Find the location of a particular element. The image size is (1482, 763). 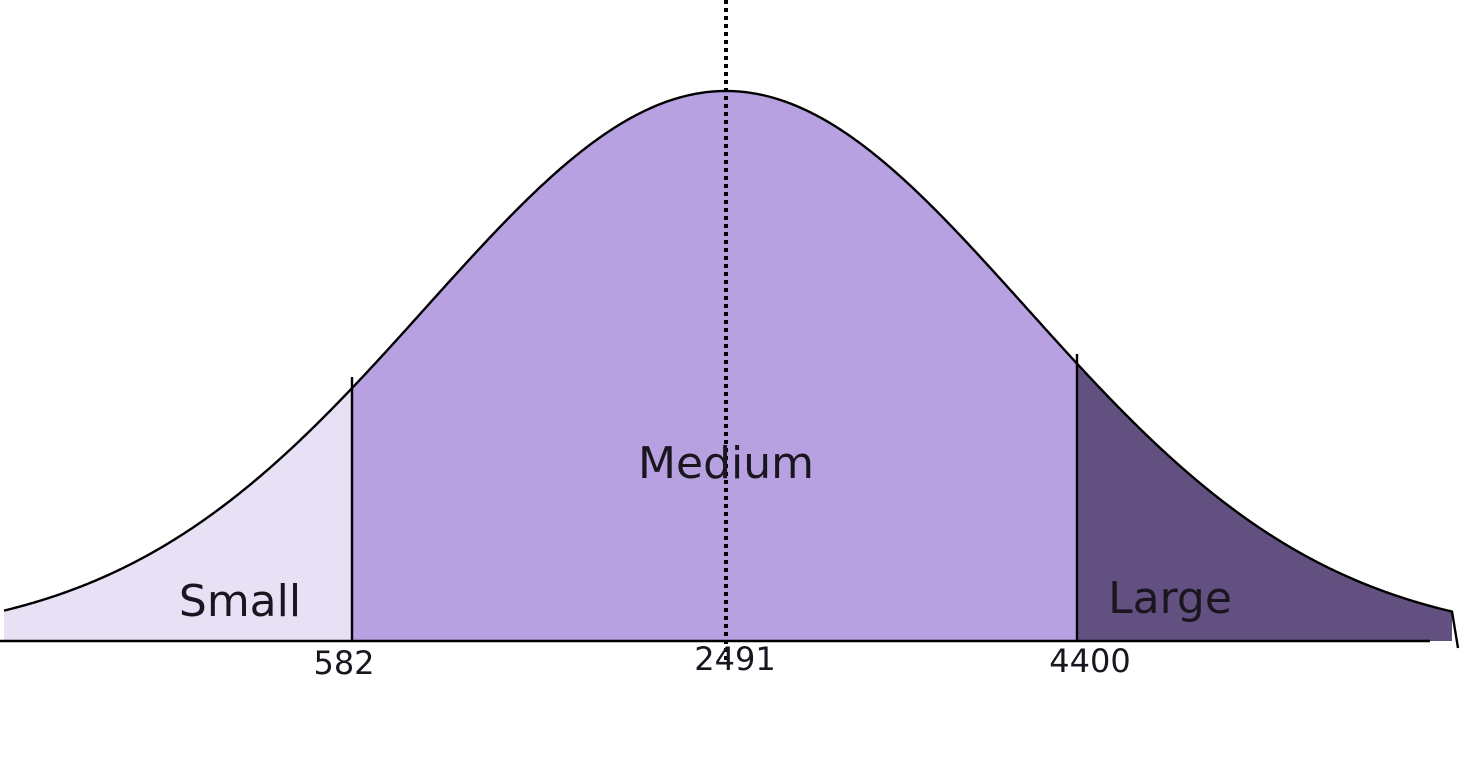

tick-label-mean: 2491 is located at coordinates (734, 659).